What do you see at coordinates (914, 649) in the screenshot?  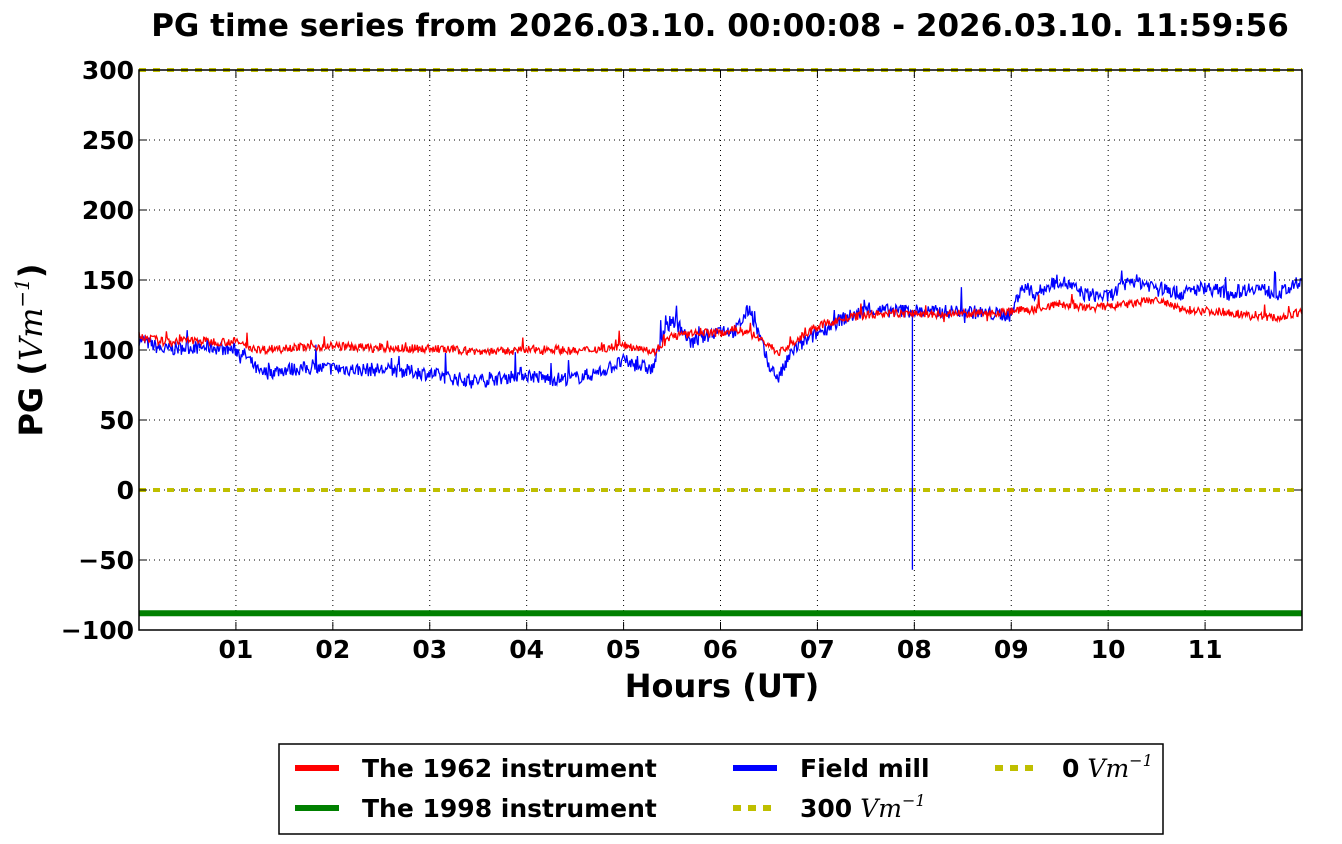 I see `x-tick-label: 08` at bounding box center [914, 649].